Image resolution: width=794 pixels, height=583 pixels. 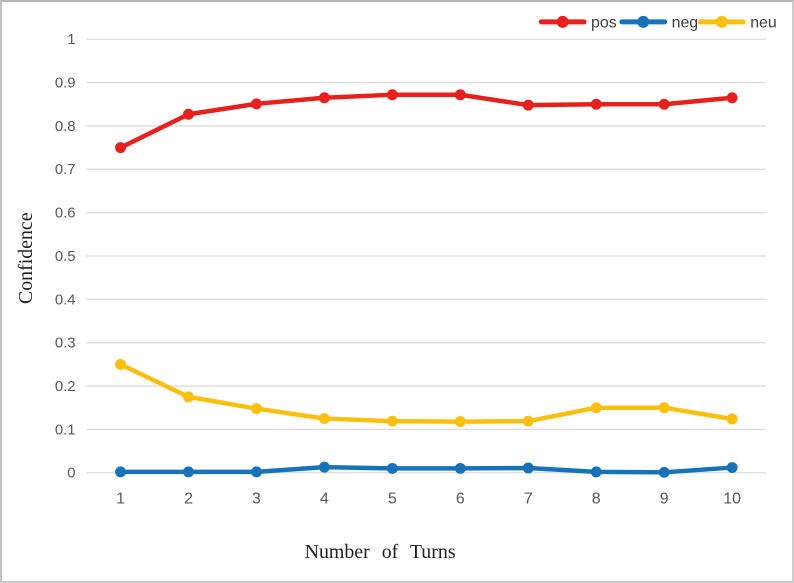 I want to click on x-tick-label: 9, so click(x=664, y=499).